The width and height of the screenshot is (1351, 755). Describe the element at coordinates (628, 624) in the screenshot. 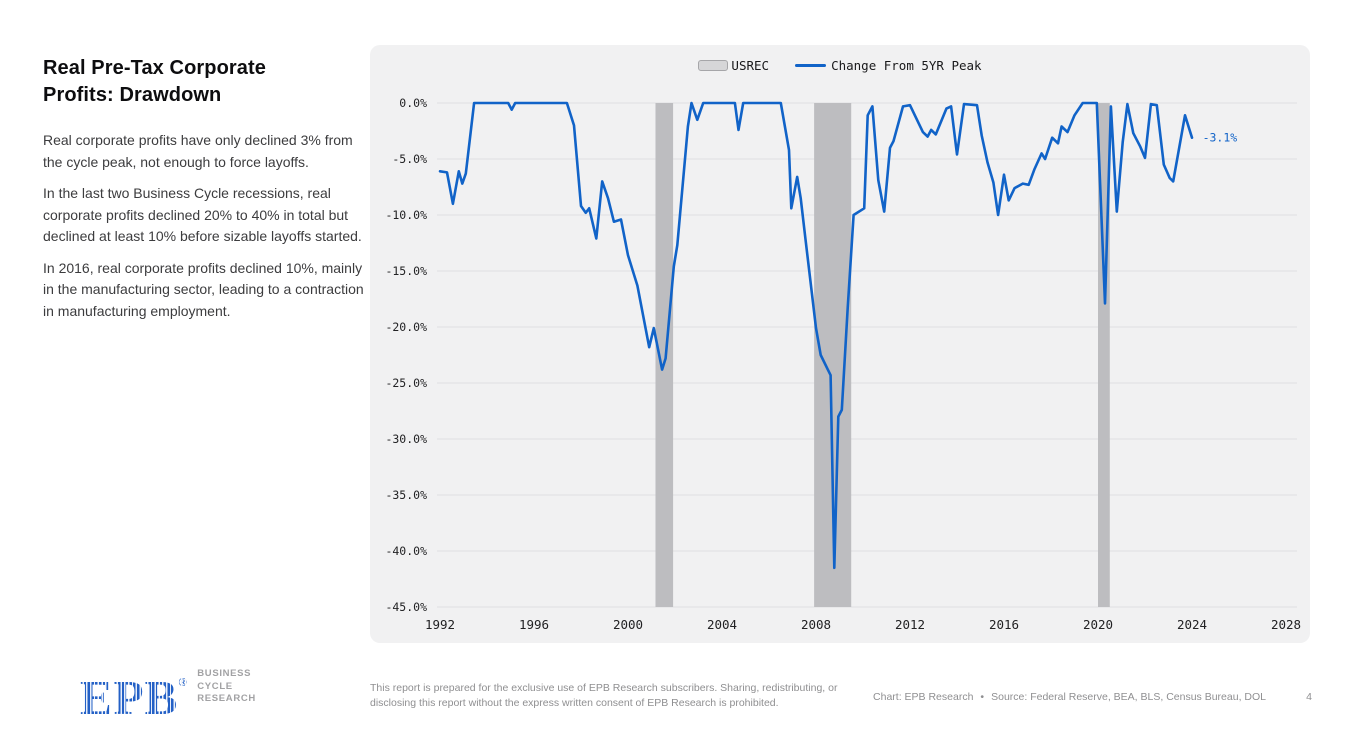

I see `x-tick-label: 2000` at that location.